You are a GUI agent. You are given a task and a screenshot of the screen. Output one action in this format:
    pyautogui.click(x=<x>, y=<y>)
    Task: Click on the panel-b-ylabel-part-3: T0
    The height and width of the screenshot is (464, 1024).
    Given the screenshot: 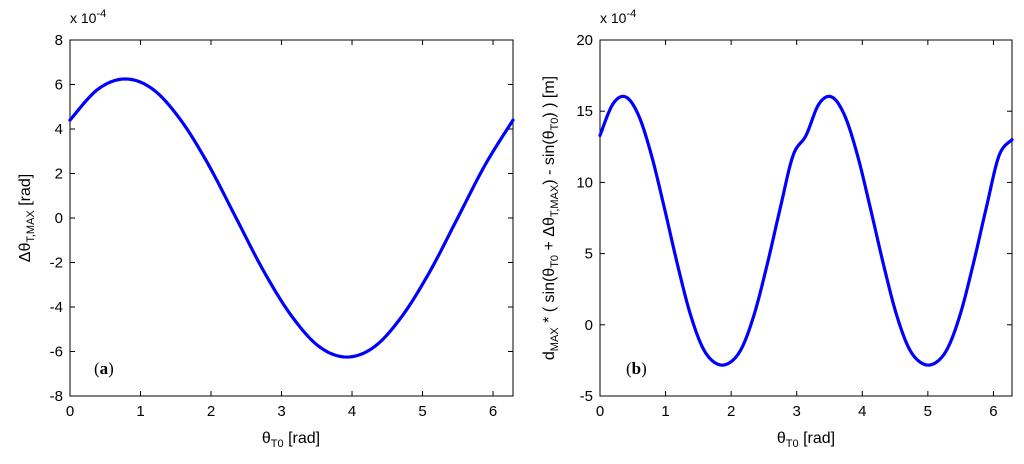 What is the action you would take?
    pyautogui.click(x=555, y=261)
    